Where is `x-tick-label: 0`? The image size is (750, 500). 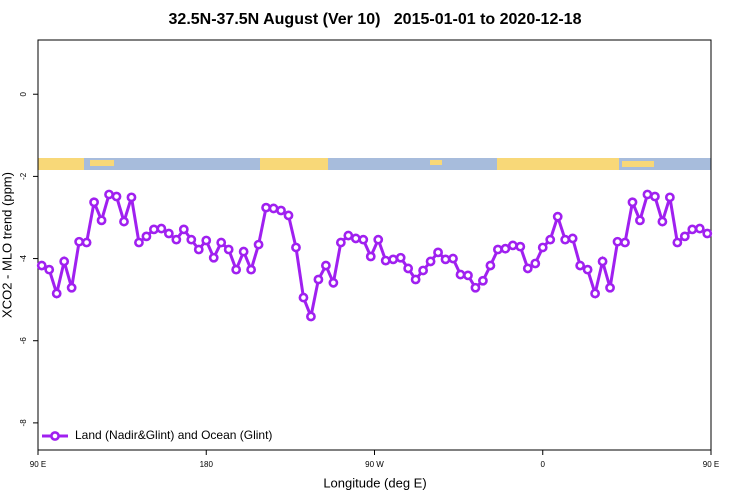 x-tick-label: 0 is located at coordinates (543, 464).